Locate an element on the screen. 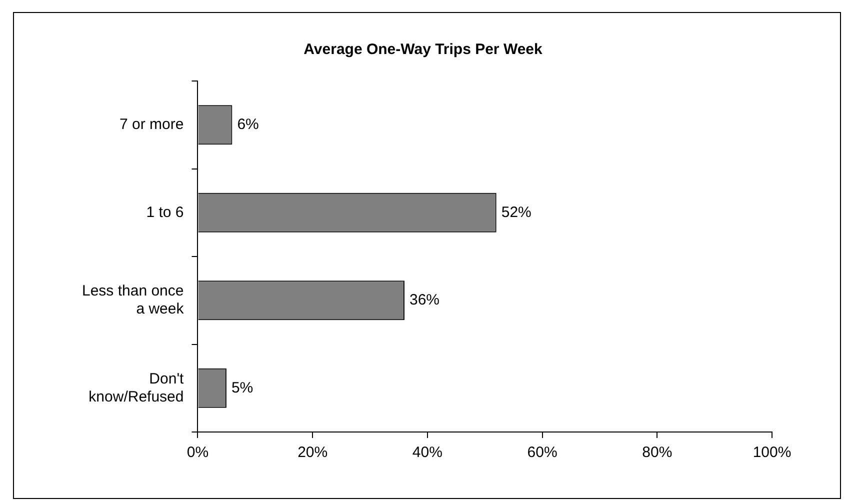 The height and width of the screenshot is (503, 853). y-tick-label: 1 to 6 is located at coordinates (165, 212).